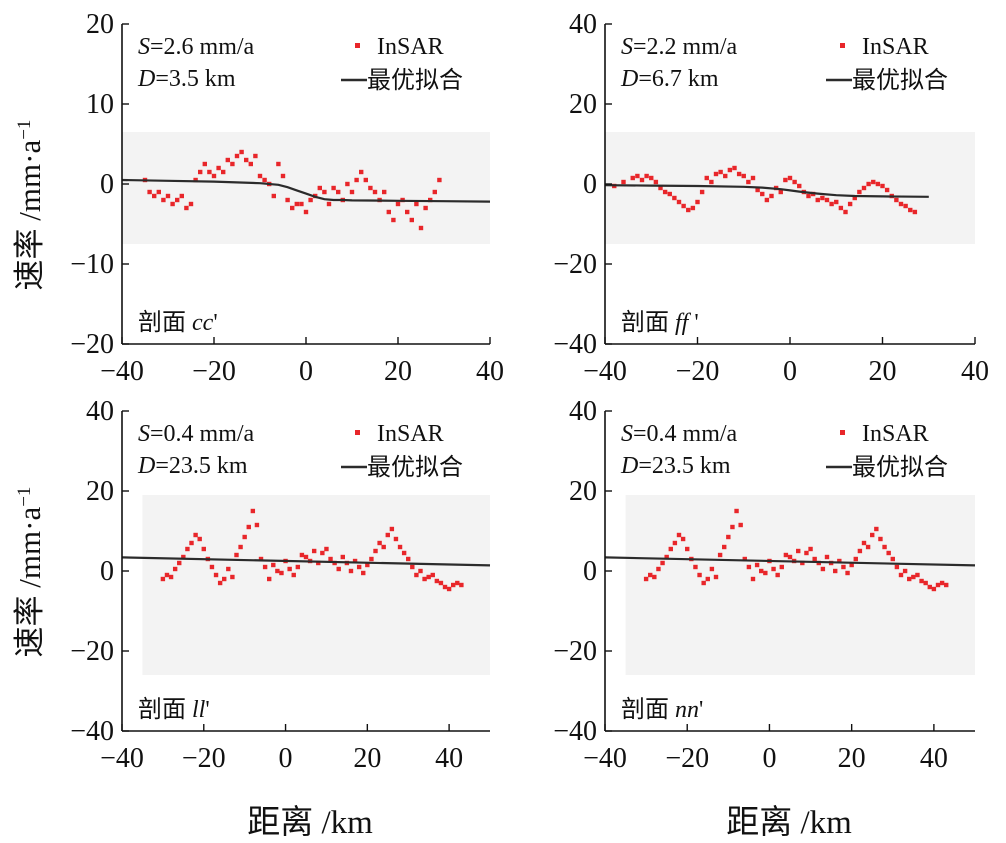  I want to click on y-tick-label: −40, so click(575, 344).